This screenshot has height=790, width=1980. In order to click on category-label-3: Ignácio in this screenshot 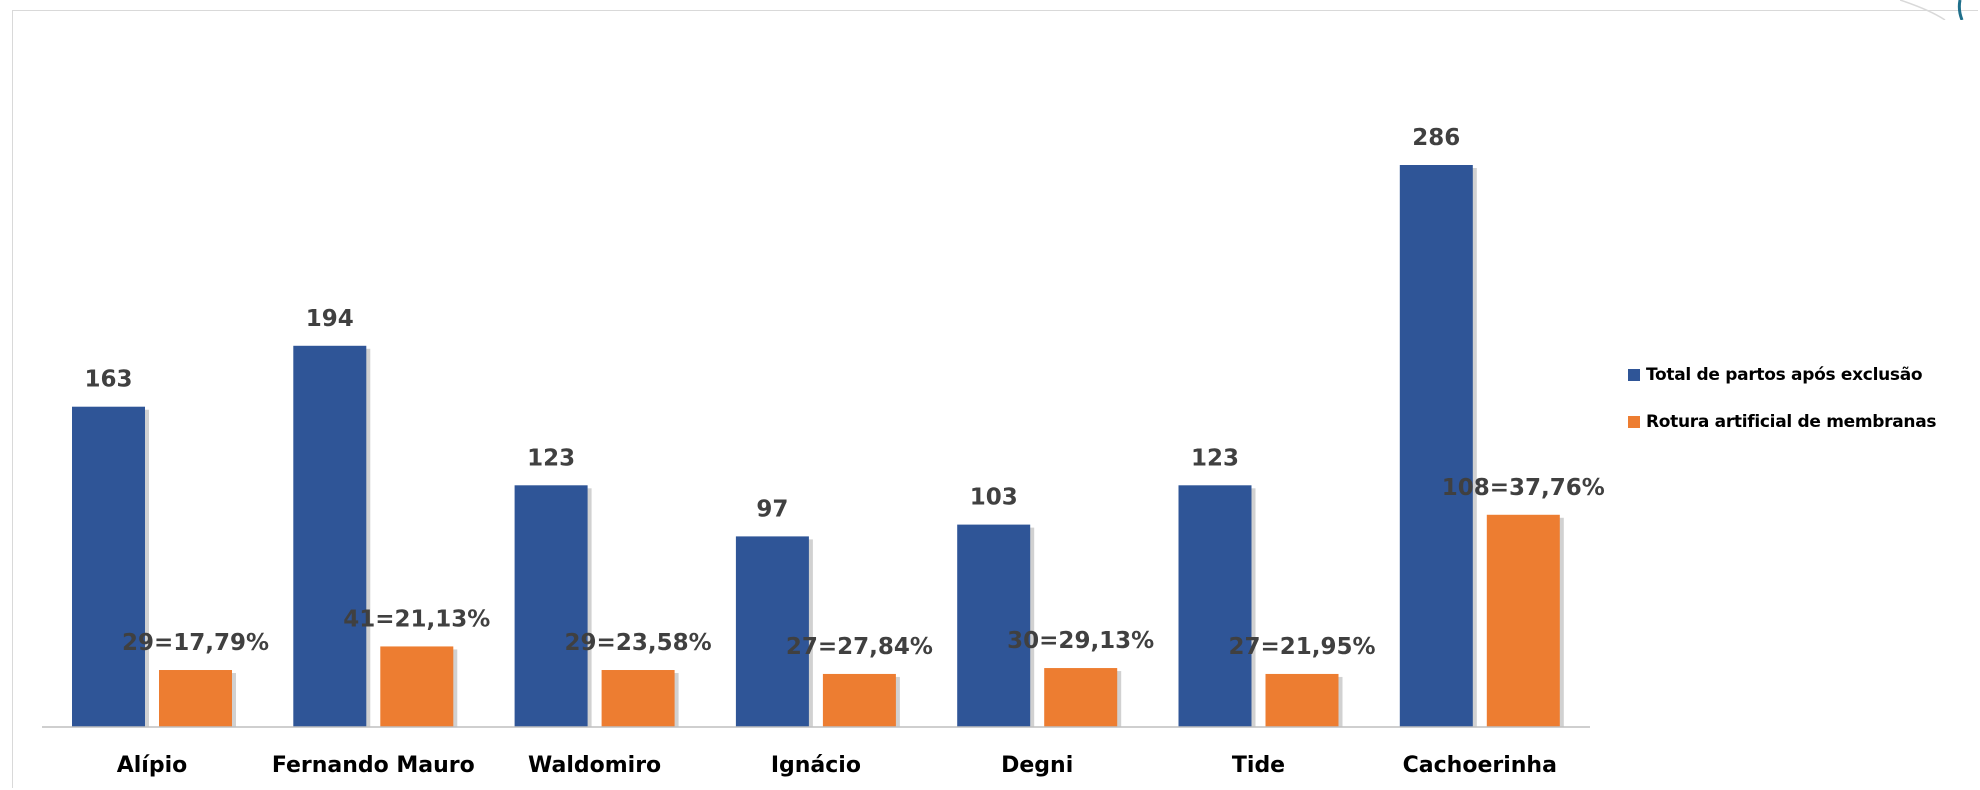, I will do `click(816, 765)`.